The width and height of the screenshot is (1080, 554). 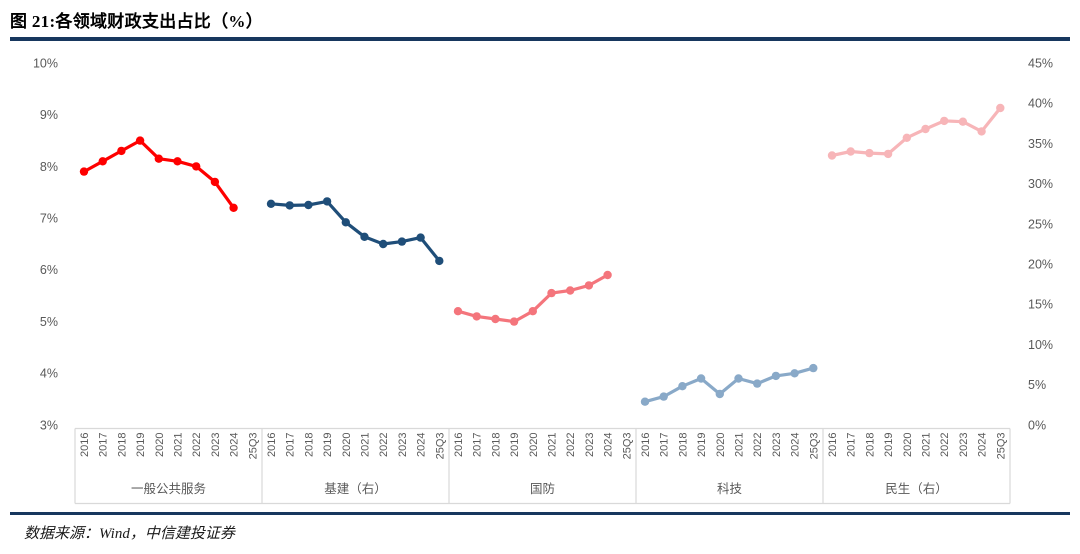 What do you see at coordinates (1040, 144) in the screenshot?
I see `right-axis-tick-label: 35%` at bounding box center [1040, 144].